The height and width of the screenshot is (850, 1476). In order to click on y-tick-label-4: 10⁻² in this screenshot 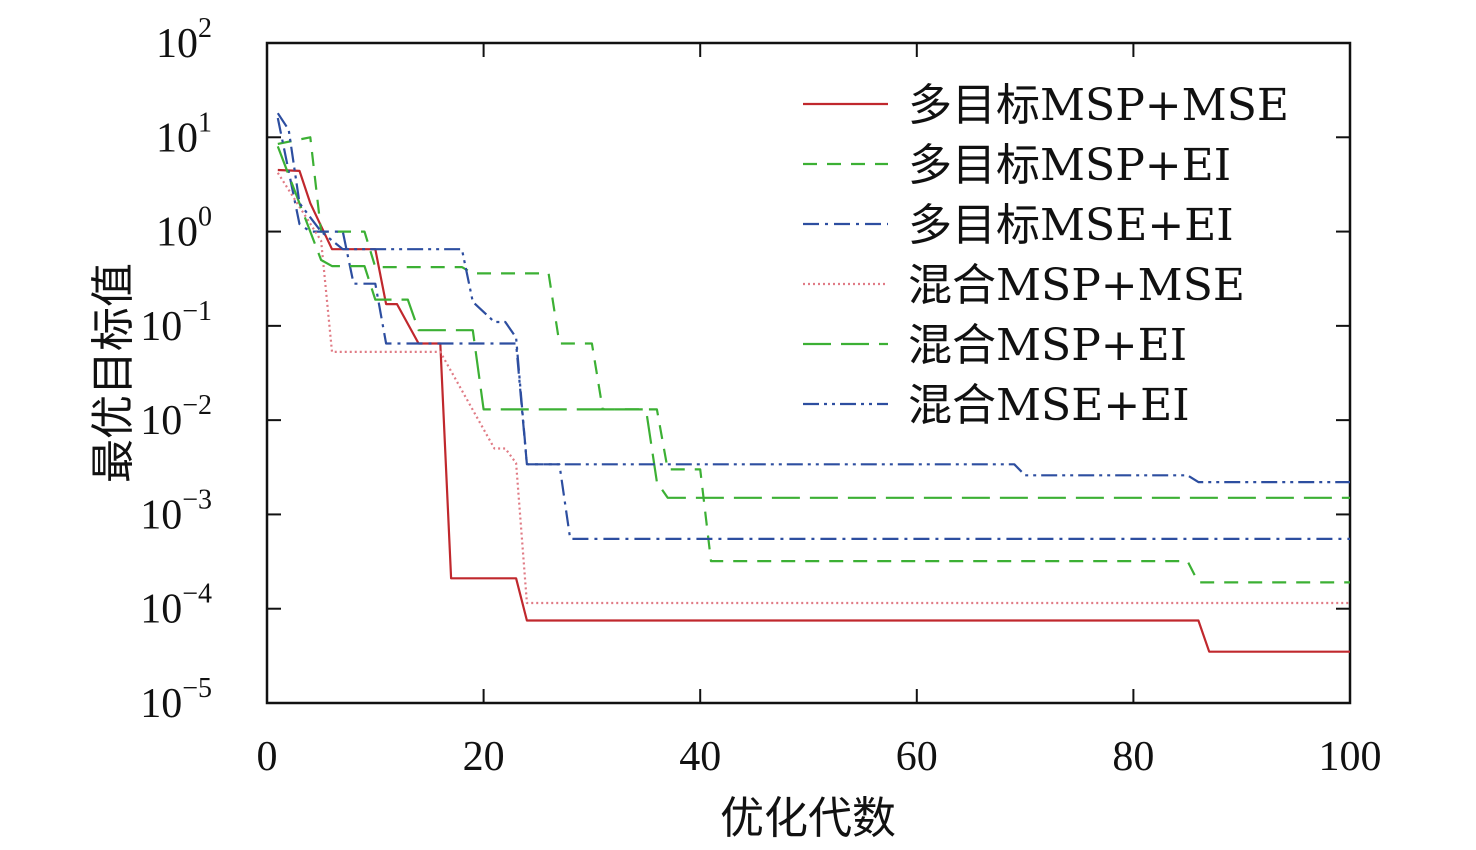, I will do `click(176, 417)`.